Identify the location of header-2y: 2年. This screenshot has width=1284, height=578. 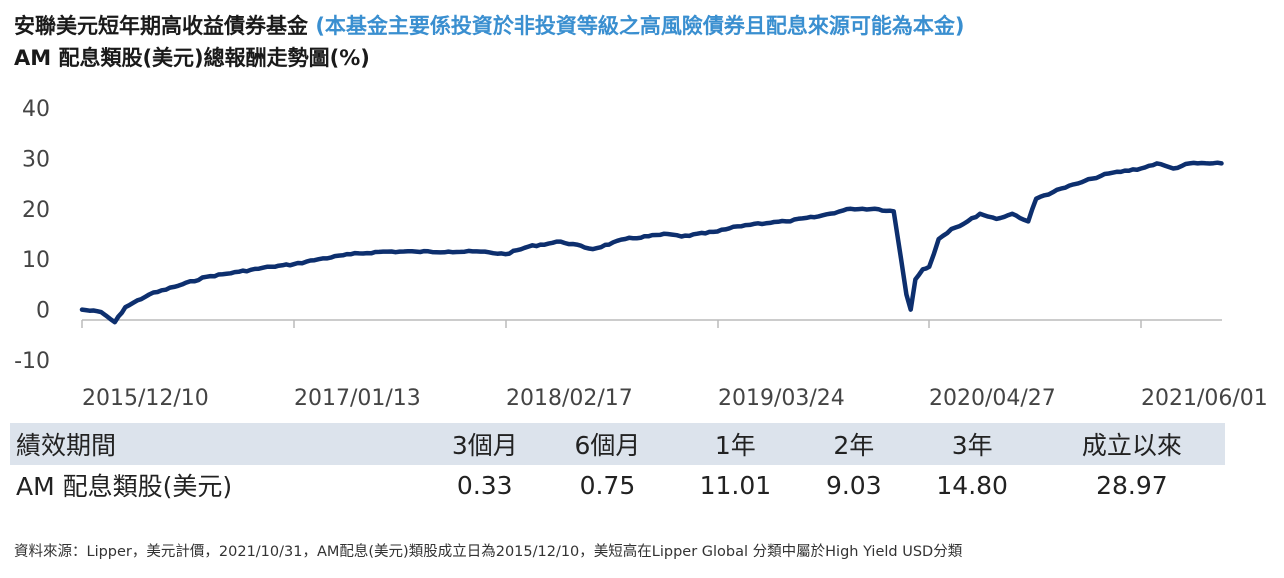
(853, 444).